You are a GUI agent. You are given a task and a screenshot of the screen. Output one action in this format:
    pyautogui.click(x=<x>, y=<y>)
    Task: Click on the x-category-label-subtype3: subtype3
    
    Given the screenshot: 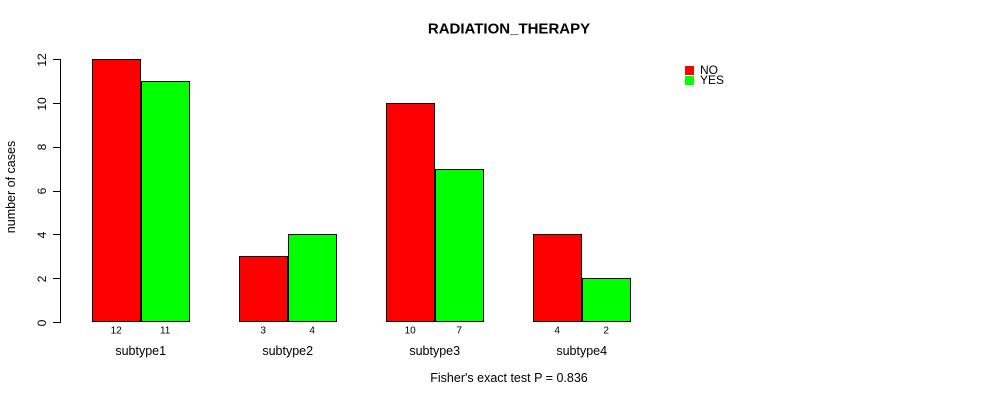 What is the action you would take?
    pyautogui.click(x=435, y=350)
    